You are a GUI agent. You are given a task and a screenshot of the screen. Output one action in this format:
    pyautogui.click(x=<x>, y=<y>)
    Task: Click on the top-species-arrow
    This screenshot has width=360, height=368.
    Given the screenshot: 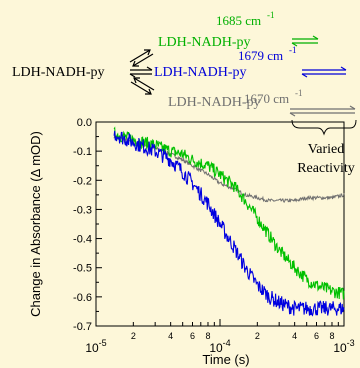 What is the action you would take?
    pyautogui.click(x=305, y=41)
    